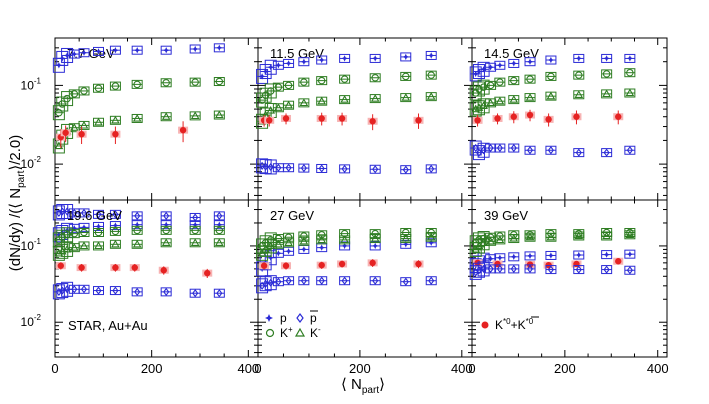 The height and width of the screenshot is (404, 709). What do you see at coordinates (286, 332) in the screenshot?
I see `legend-kplus-label: K+` at bounding box center [286, 332].